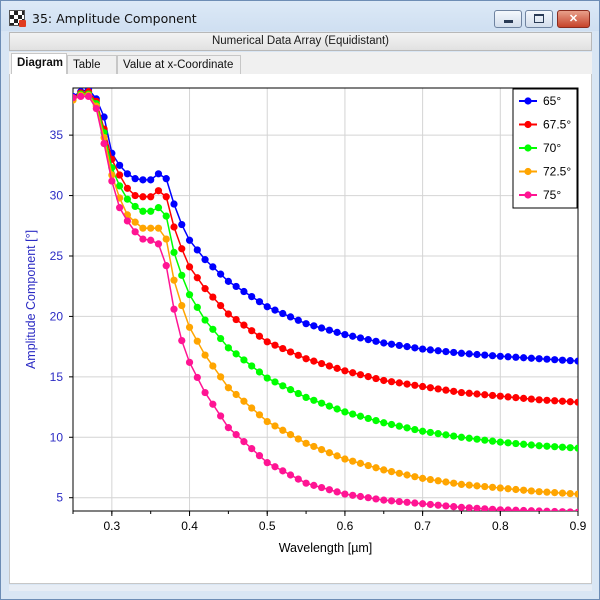  What do you see at coordinates (528, 148) in the screenshot?
I see `legend-marker` at bounding box center [528, 148].